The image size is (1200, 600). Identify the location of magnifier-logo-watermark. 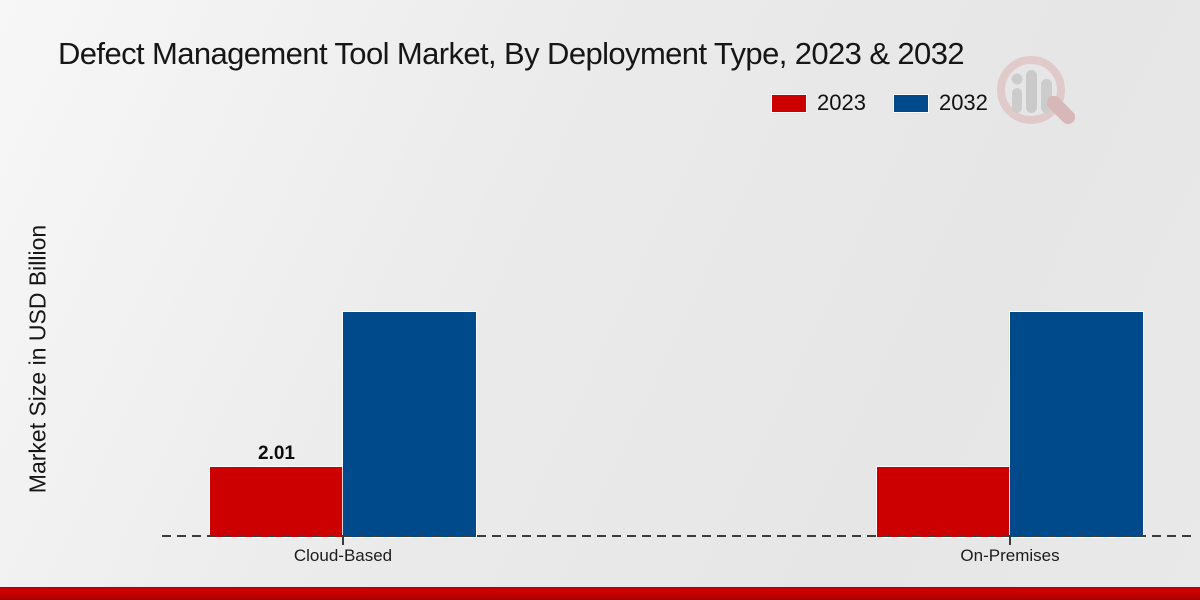
(1036, 90).